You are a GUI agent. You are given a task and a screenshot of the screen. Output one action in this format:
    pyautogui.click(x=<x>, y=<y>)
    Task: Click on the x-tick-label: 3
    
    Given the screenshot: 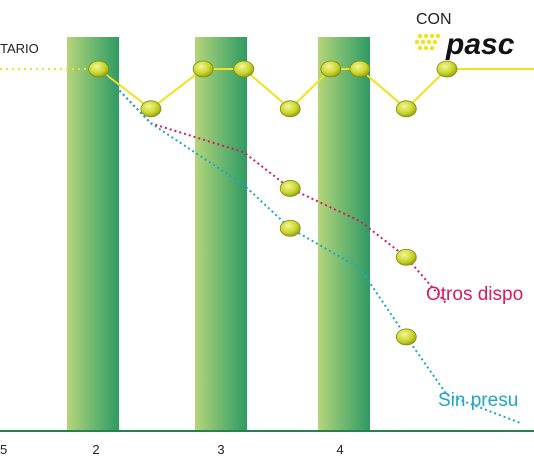 What is the action you would take?
    pyautogui.click(x=220, y=449)
    